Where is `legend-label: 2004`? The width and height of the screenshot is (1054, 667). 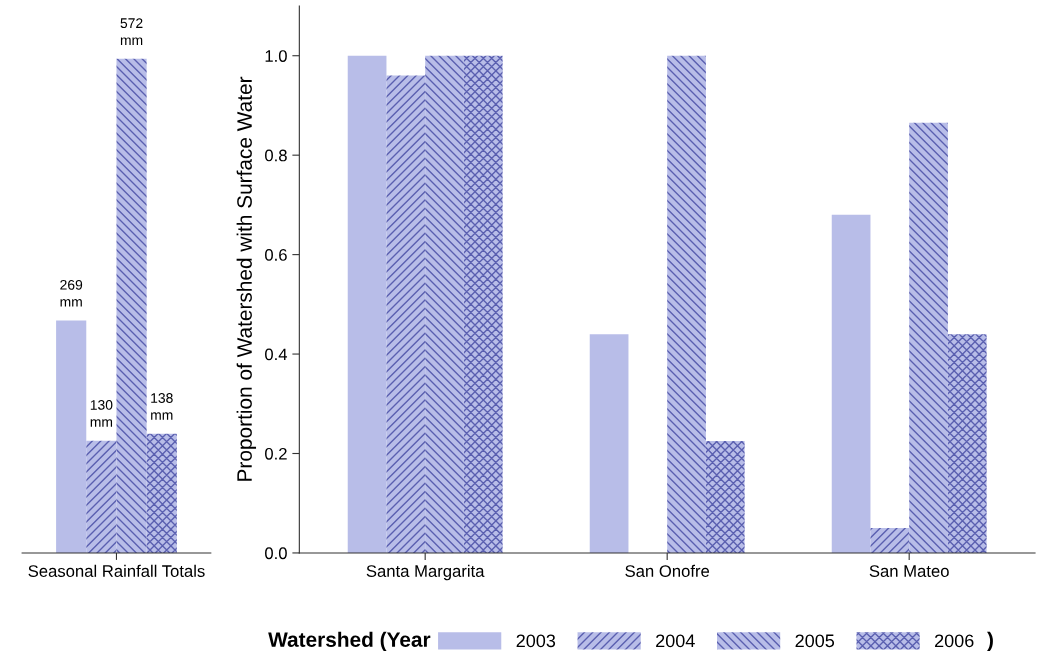
legend-label: 2004 is located at coordinates (675, 641).